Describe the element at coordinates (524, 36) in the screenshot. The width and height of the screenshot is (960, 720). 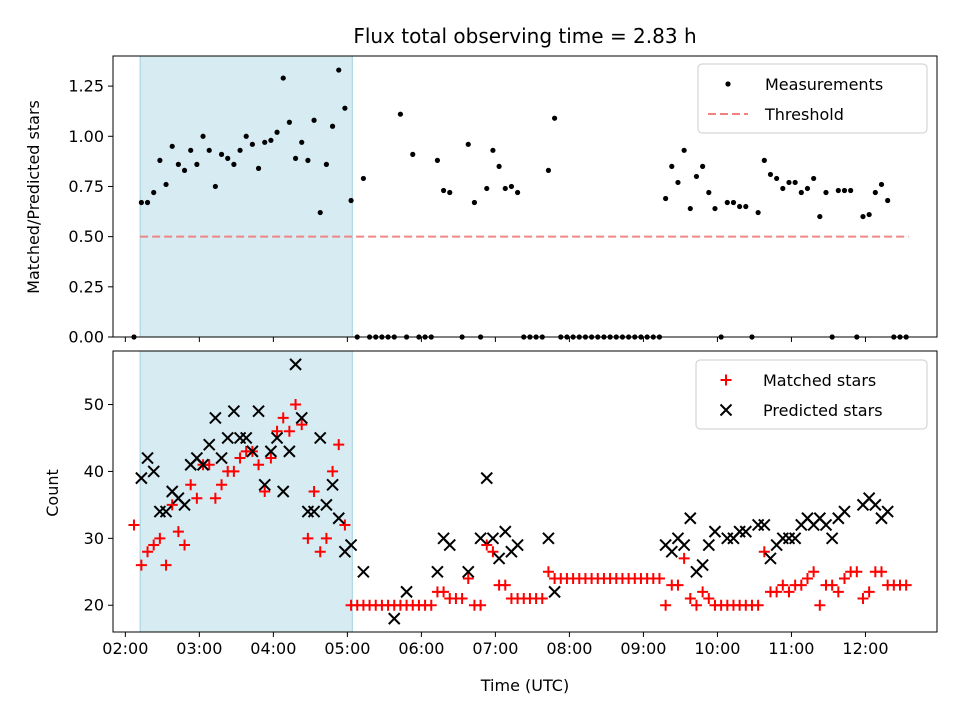
I see `top-chart-title: Flux total observing time = 2.83 h` at that location.